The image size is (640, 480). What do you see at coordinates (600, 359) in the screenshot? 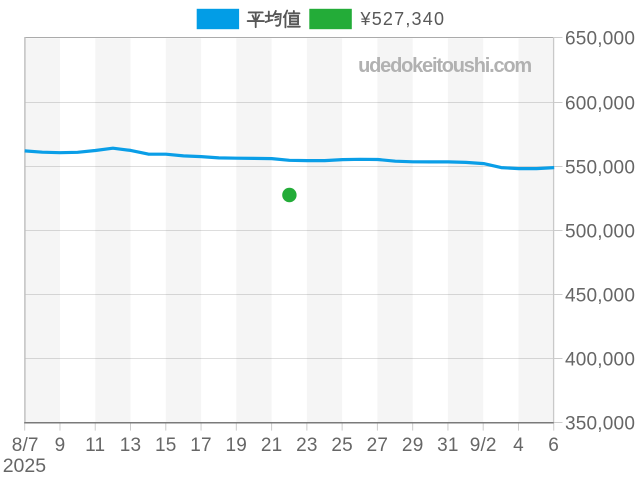
I see `svg-text: 400,000` at bounding box center [600, 359].